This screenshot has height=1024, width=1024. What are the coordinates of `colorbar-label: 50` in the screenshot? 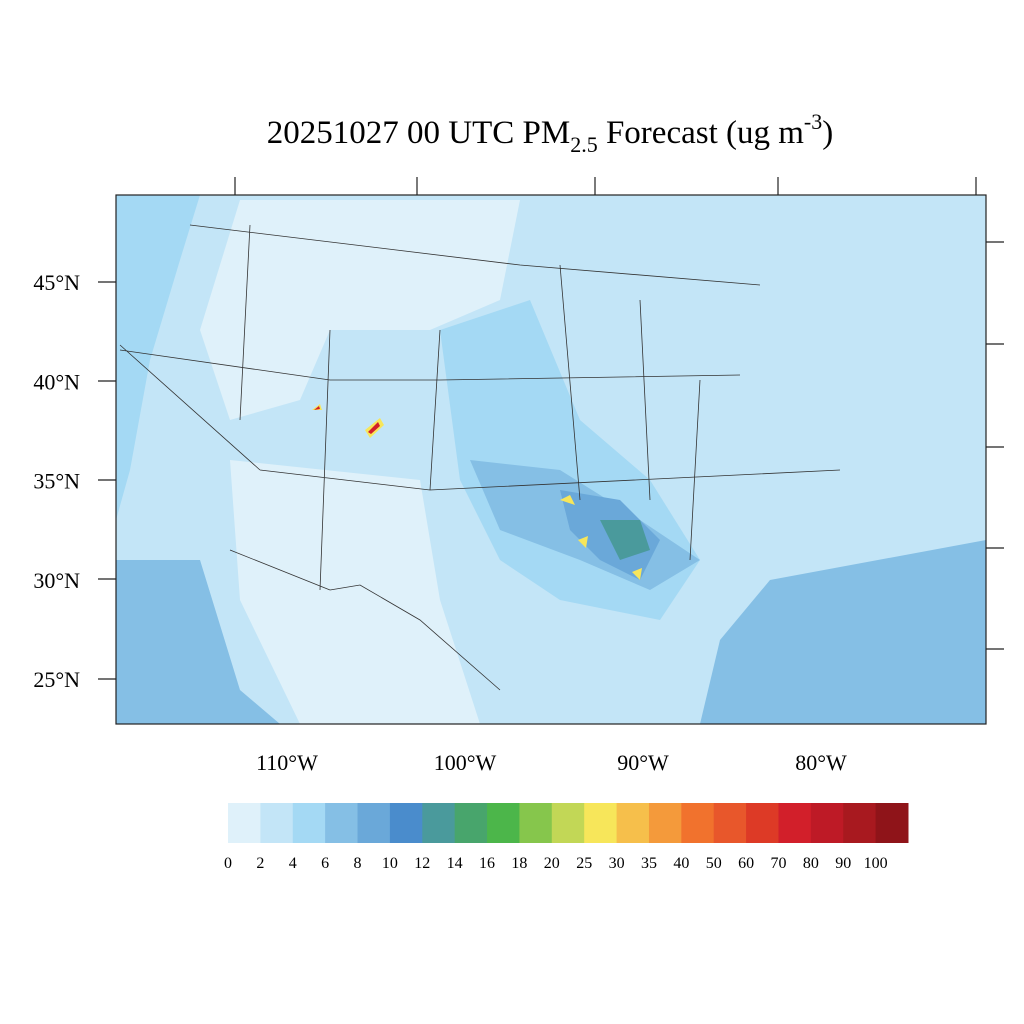 It's located at (714, 863).